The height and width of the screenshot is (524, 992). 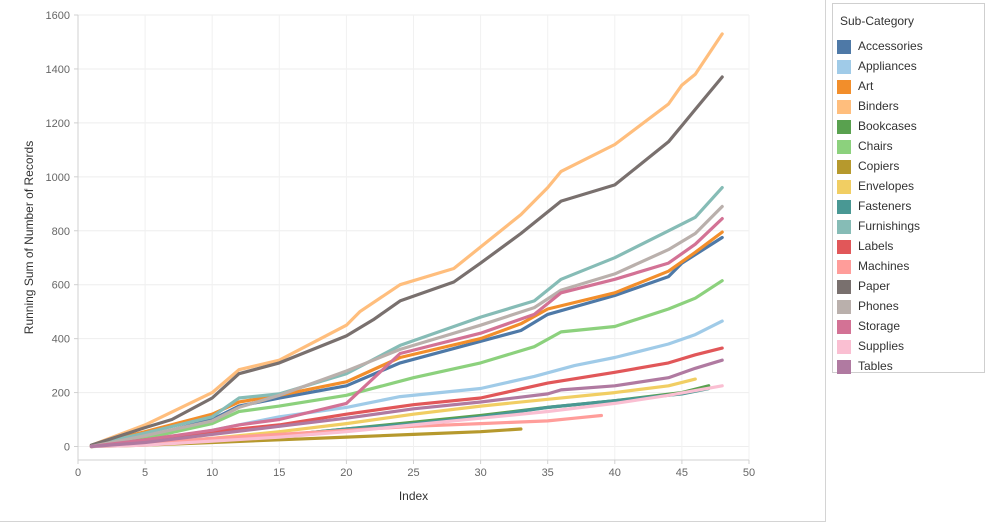 I want to click on legend-label: Labels, so click(x=876, y=246).